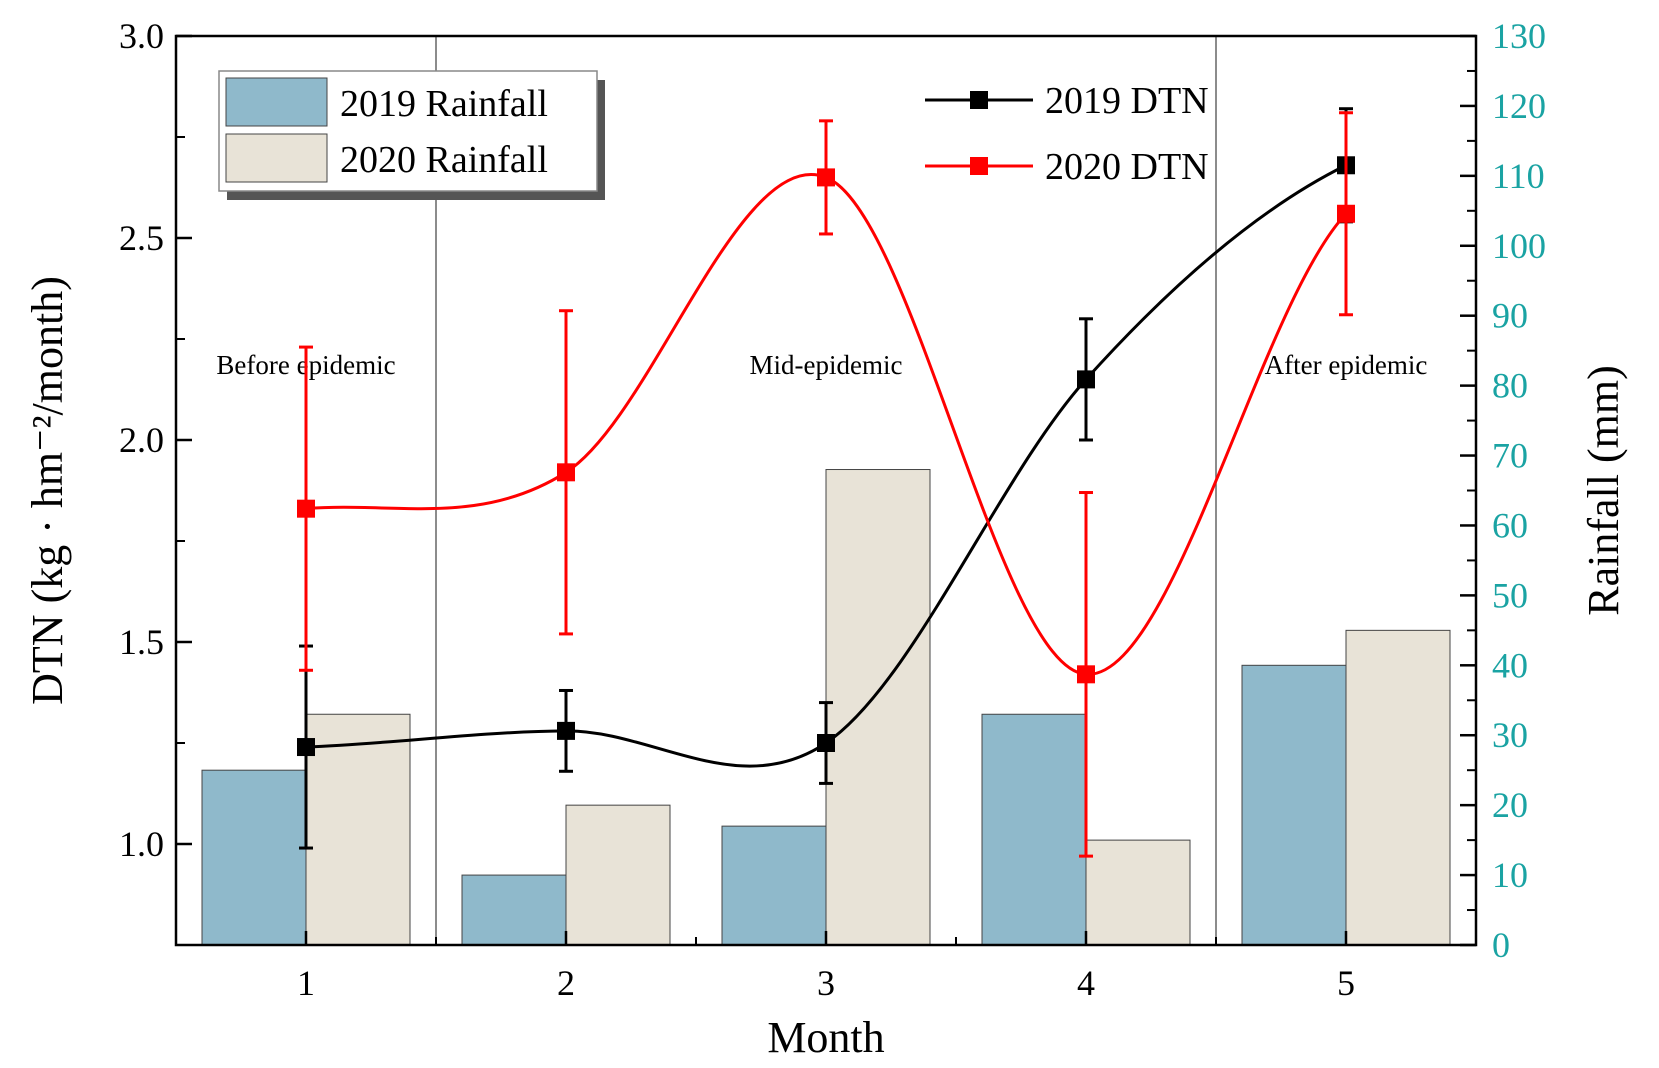 The width and height of the screenshot is (1659, 1068). Describe the element at coordinates (1510, 805) in the screenshot. I see `right-tick-label: 20` at that location.